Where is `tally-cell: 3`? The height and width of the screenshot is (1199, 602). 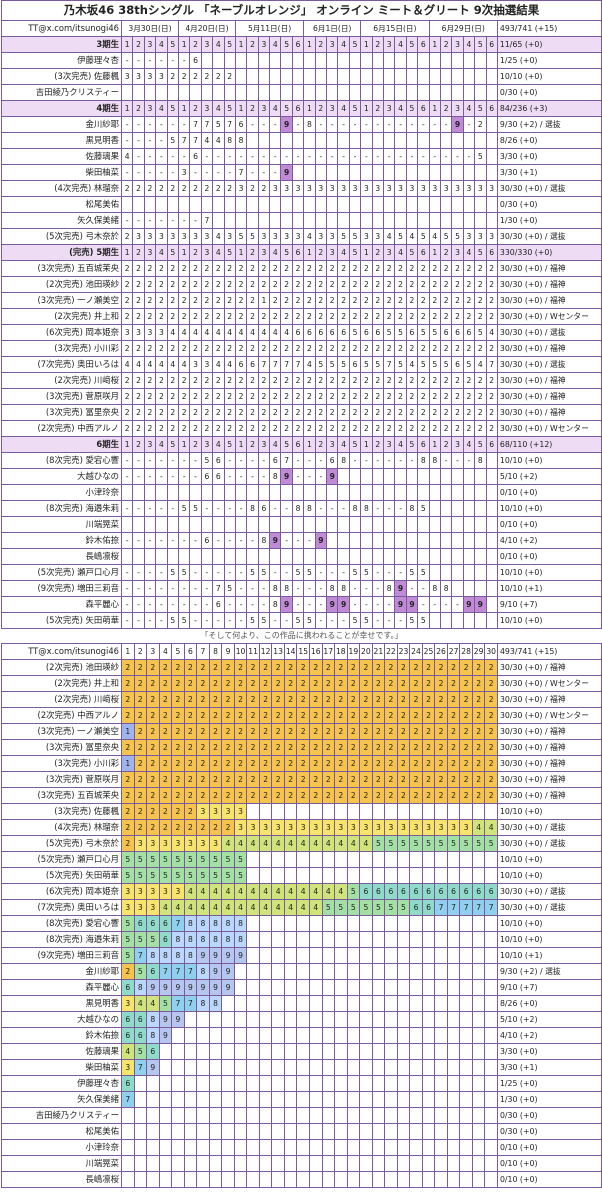 tally-cell: 3 is located at coordinates (315, 827).